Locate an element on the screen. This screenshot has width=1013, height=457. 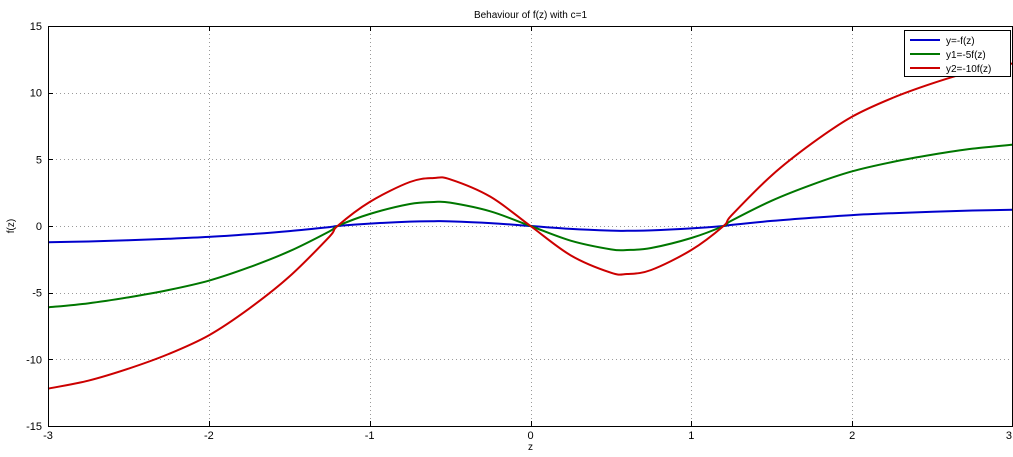
legend-entry-y2: y2=-10f(z) is located at coordinates (950, 69).